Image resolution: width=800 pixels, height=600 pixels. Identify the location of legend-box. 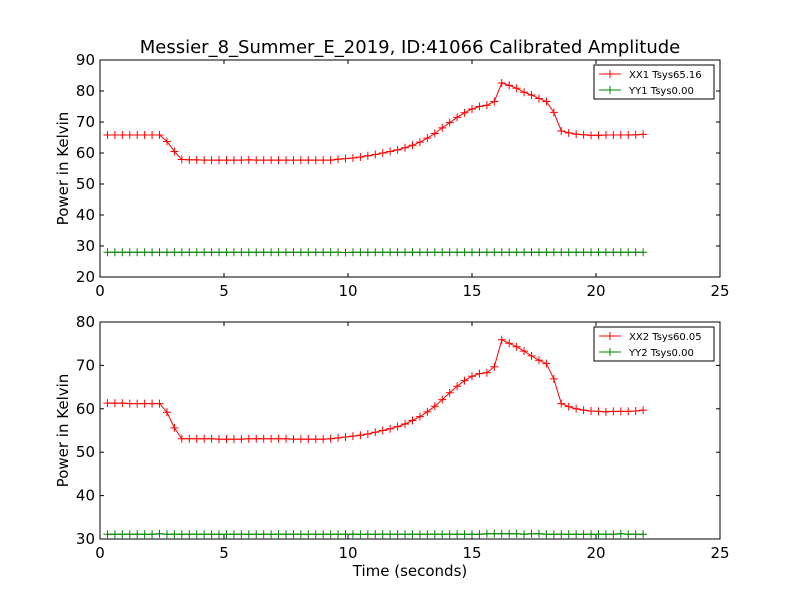
(654, 82).